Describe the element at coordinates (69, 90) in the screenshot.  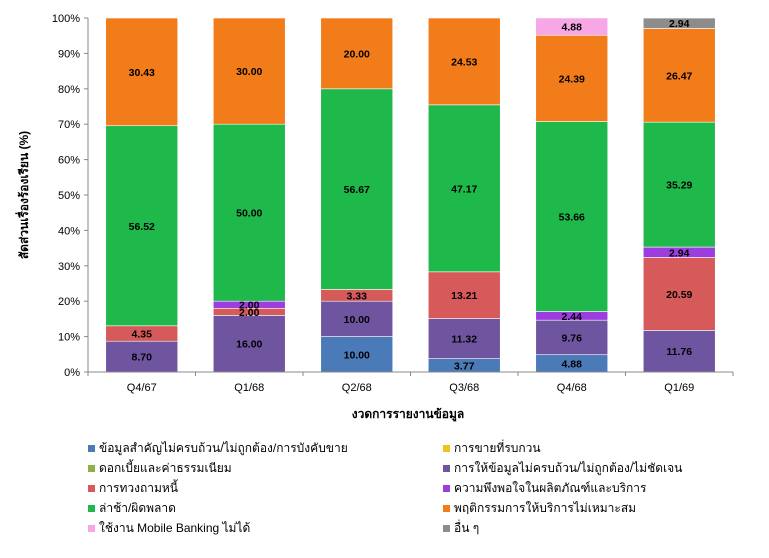
I see `y-tick-label: 80%` at that location.